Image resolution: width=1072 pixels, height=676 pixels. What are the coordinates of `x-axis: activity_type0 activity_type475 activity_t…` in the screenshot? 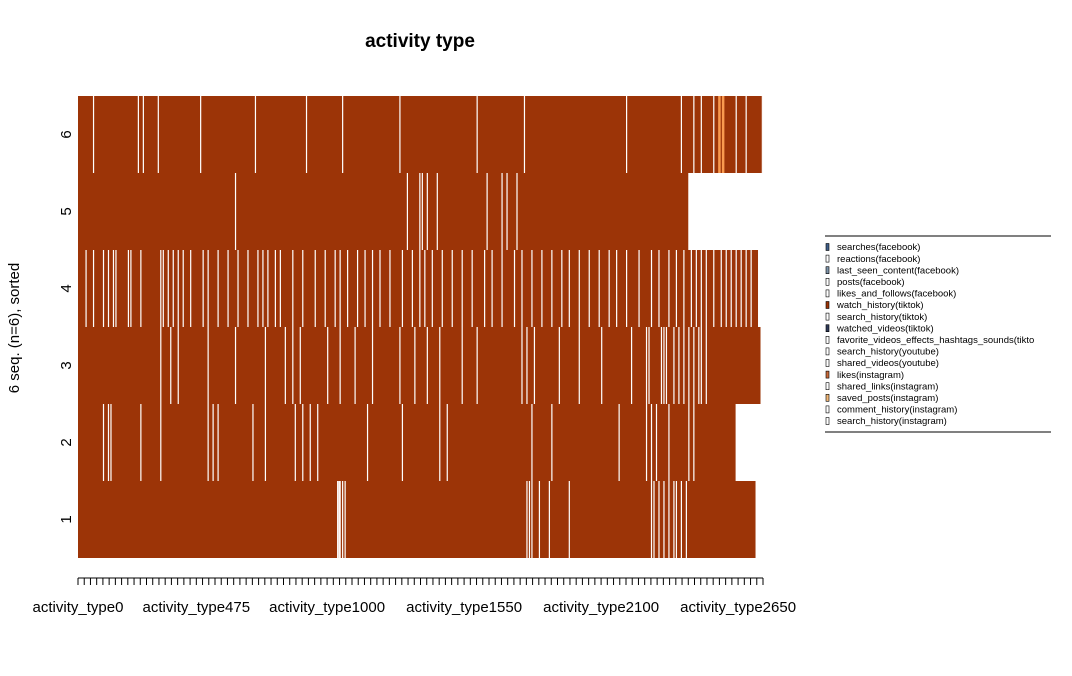 It's located at (414, 596).